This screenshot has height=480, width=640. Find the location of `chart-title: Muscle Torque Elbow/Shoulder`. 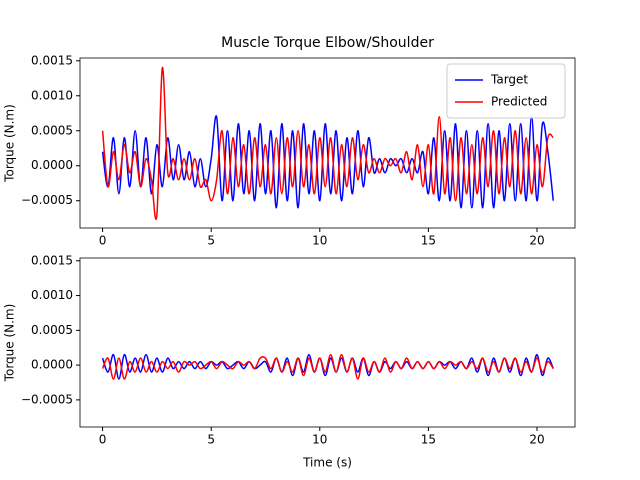

chart-title: Muscle Torque Elbow/Shoulder is located at coordinates (327, 43).